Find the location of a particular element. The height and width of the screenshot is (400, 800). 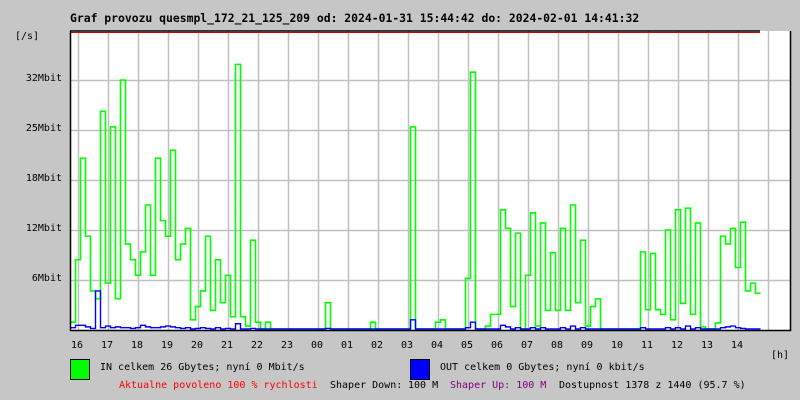

legend-in-swatch is located at coordinates (80, 369).